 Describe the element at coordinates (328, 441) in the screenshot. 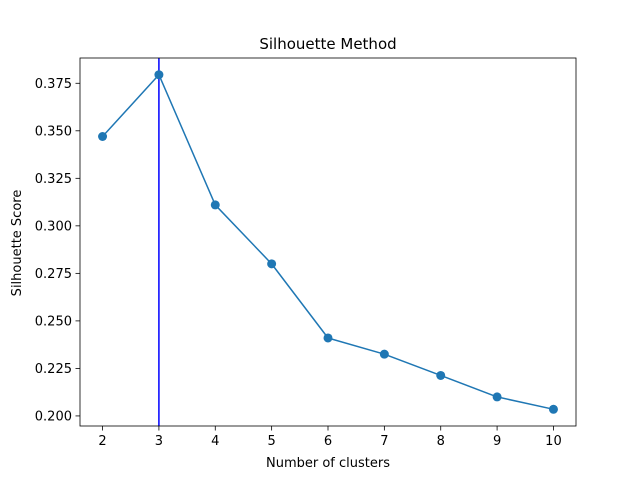

I see `x-tick-label-6: 6` at that location.